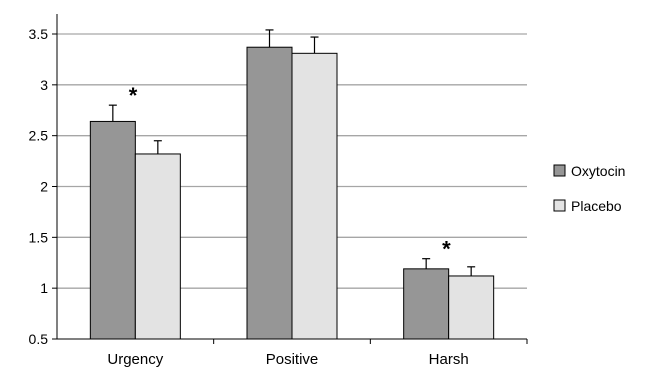 The height and width of the screenshot is (373, 646). Describe the element at coordinates (596, 206) in the screenshot. I see `legend-label-placebo: Placebo` at that location.